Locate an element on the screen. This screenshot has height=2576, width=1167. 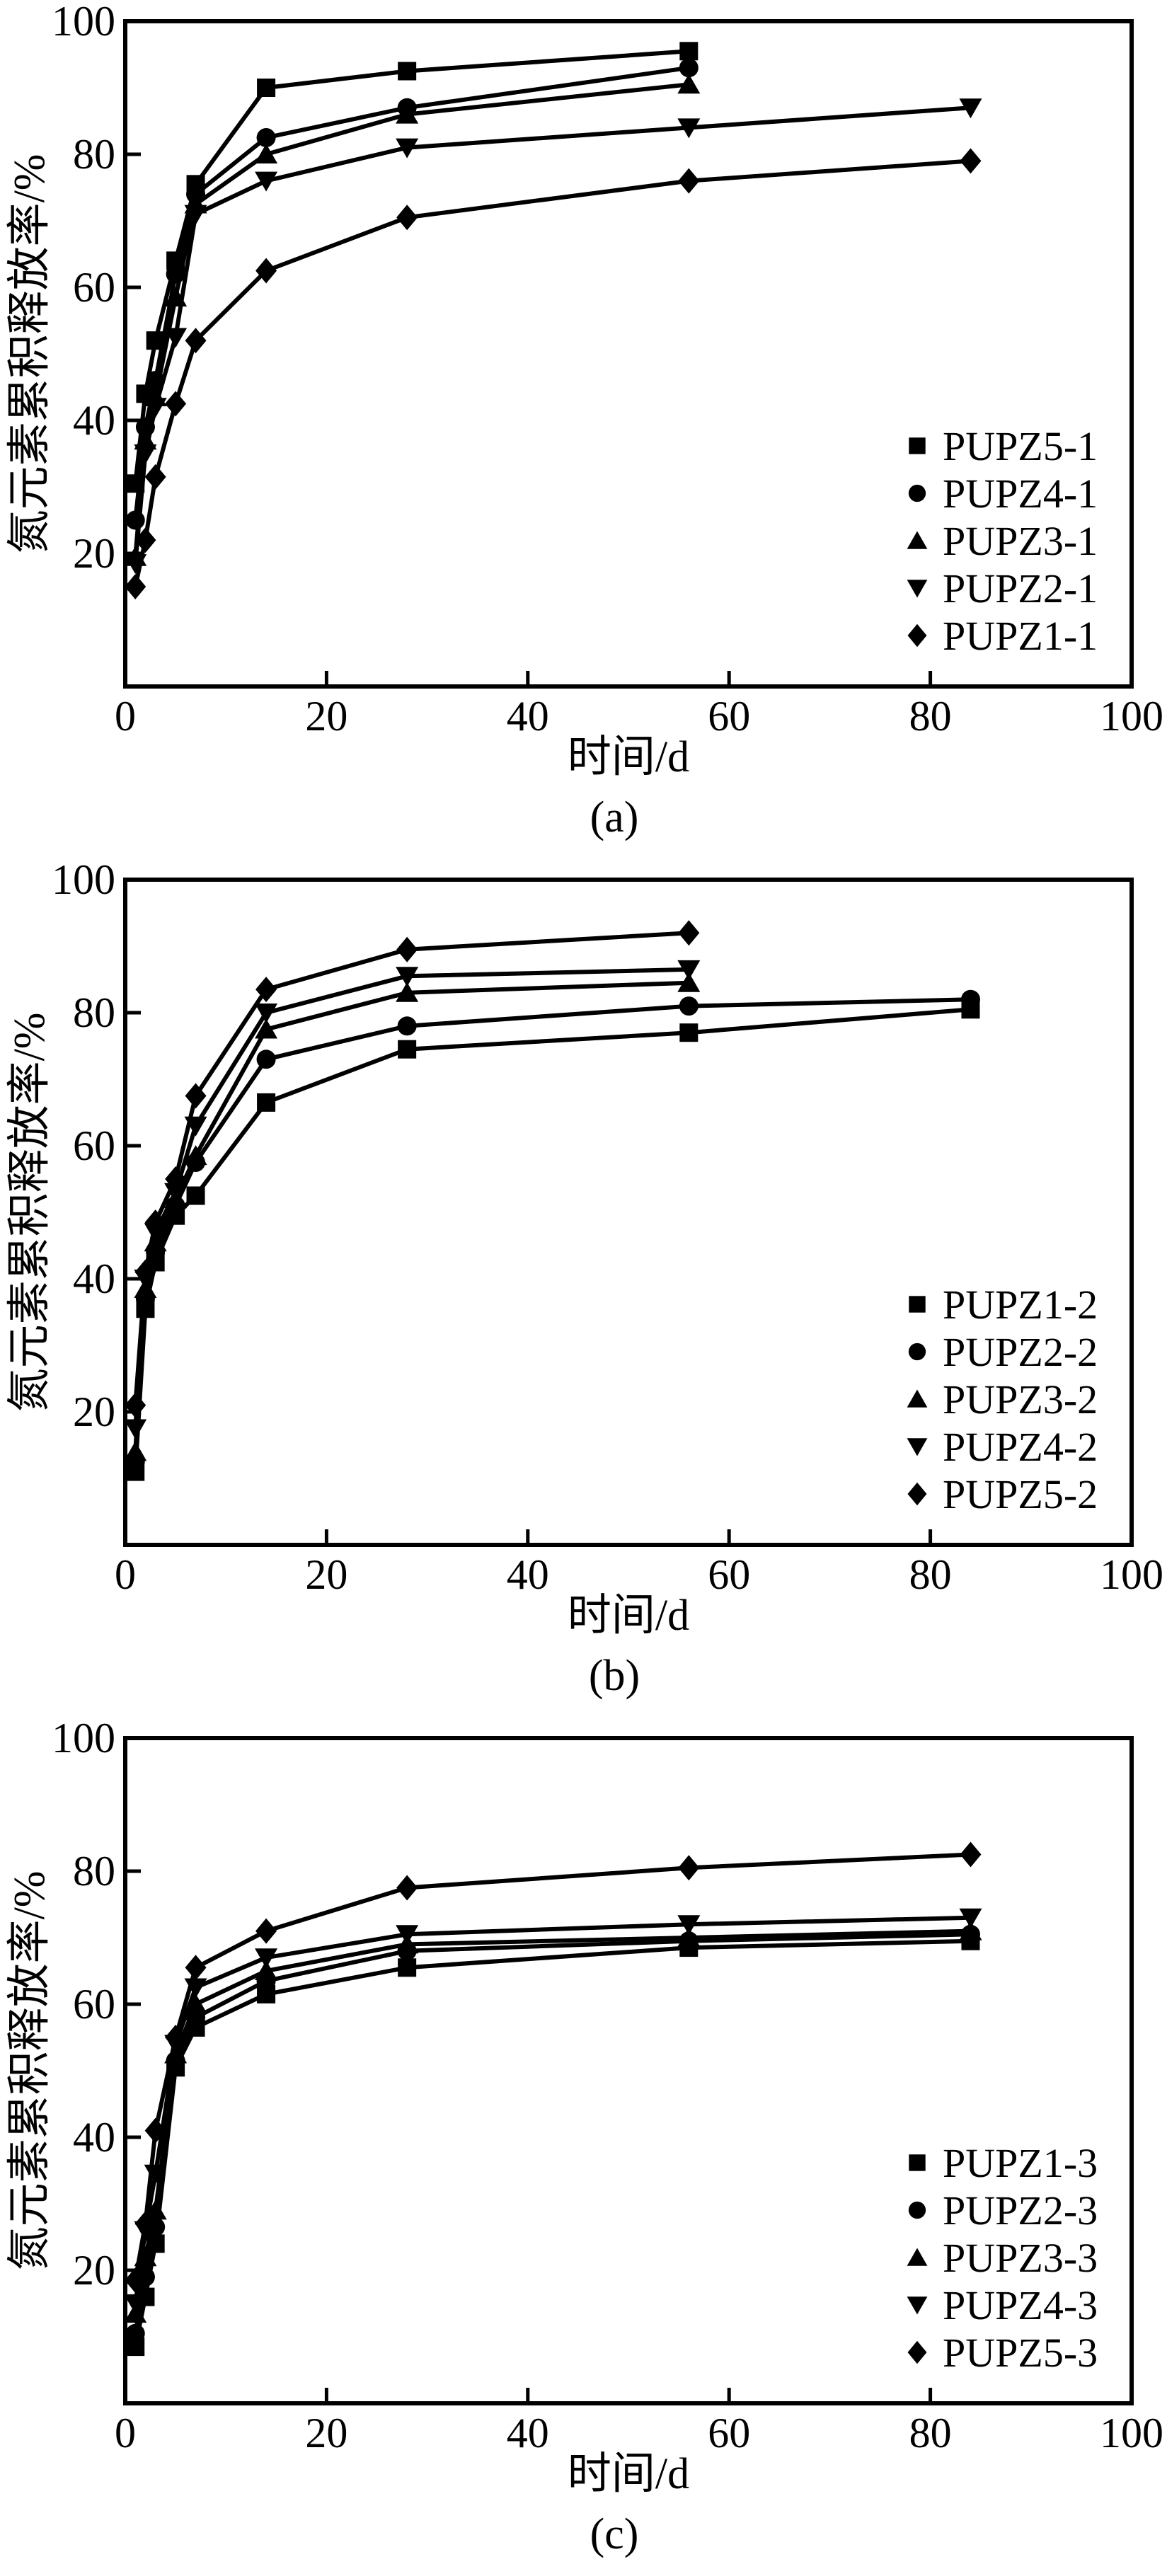
legend-marker-triangle-down is located at coordinates (917, 2306).